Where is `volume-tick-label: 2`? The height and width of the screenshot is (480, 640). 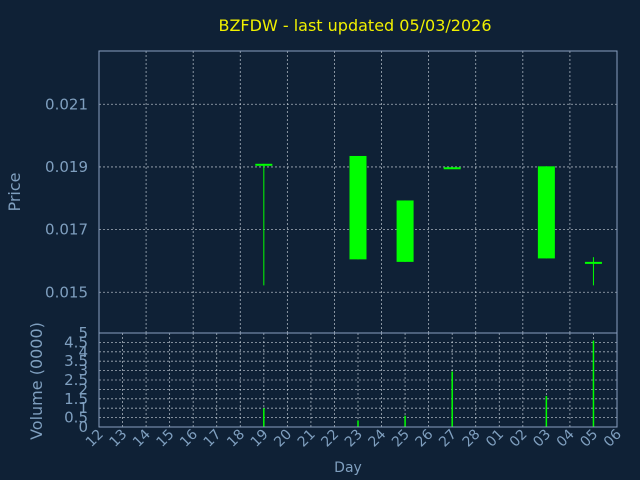 volume-tick-label: 2 is located at coordinates (83, 389).